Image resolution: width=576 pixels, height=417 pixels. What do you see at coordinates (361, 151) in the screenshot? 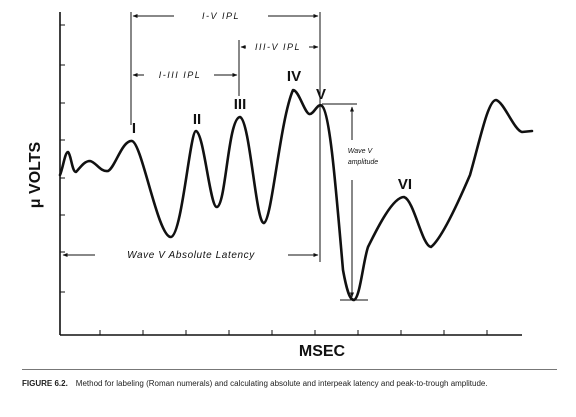
I see `wave-v-amplitude-label-line1: Wave V` at bounding box center [361, 151].